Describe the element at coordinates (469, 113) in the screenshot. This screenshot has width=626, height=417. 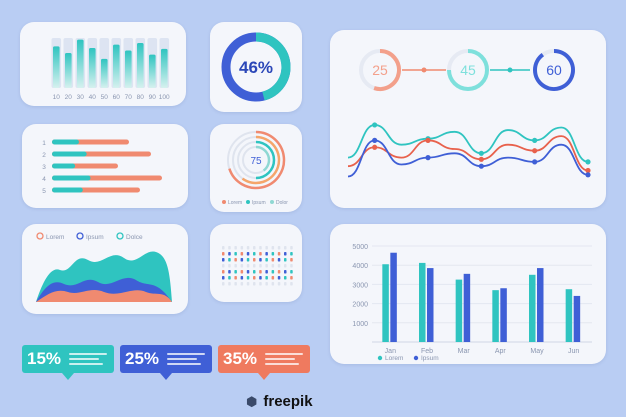
I see `line-chart: 25 45 60` at that location.